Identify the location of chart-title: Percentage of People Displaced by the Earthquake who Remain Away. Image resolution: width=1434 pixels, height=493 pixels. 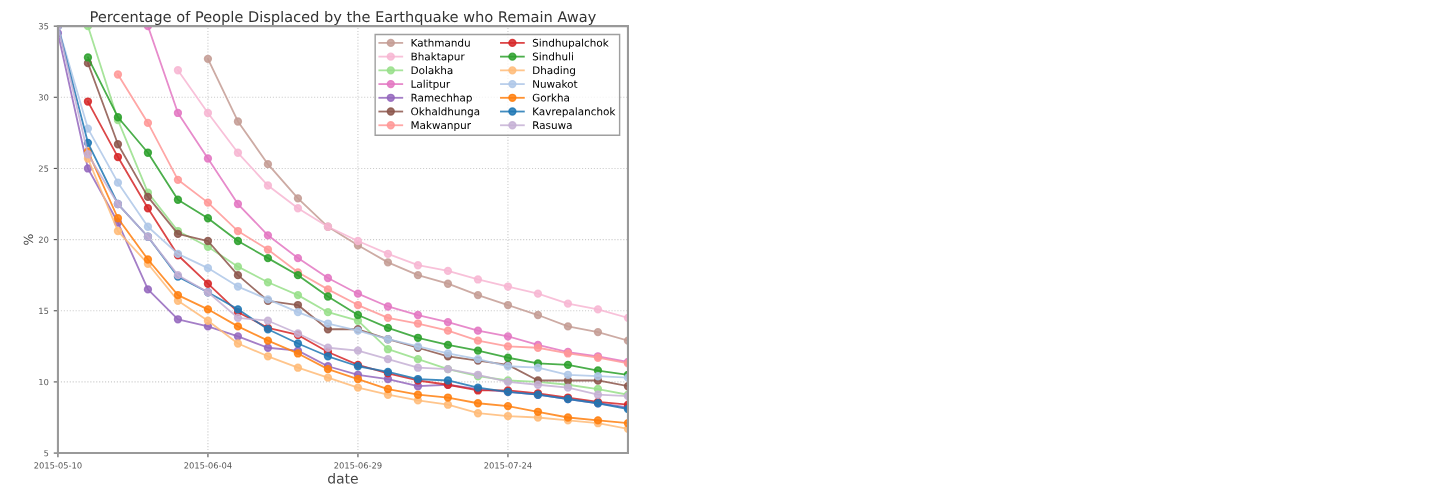
(343, 17).